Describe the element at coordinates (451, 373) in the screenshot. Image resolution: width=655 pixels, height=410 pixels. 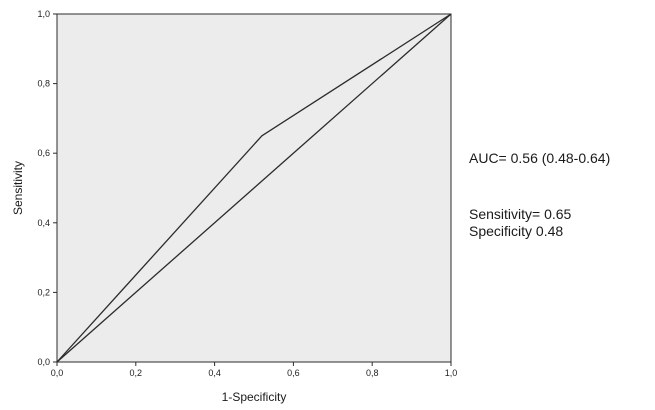
I see `x-tick-label: 1,0` at that location.